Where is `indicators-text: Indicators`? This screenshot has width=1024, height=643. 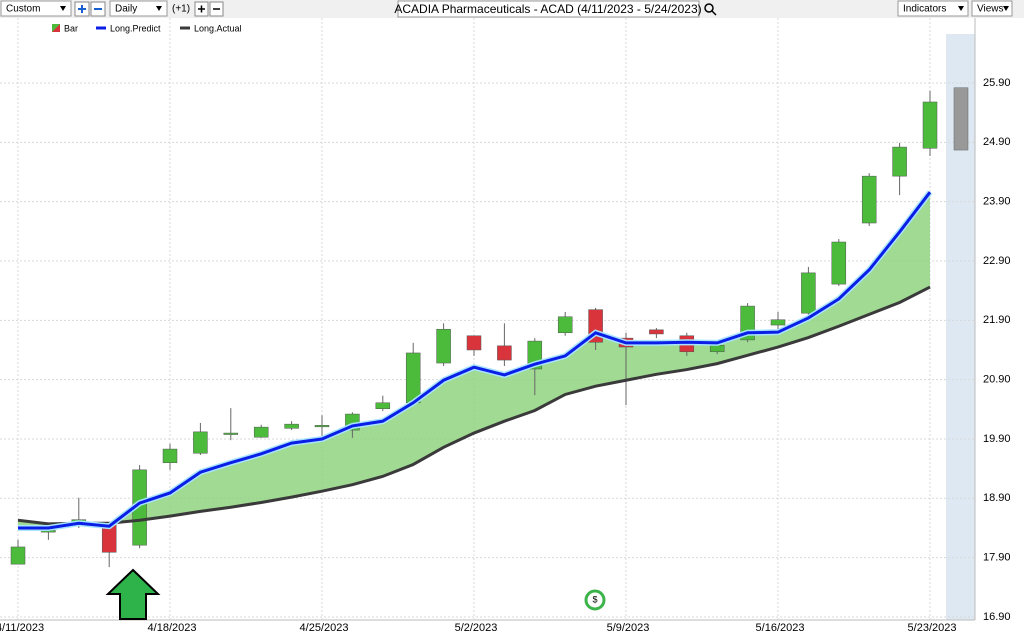
indicators-text: Indicators is located at coordinates (924, 9).